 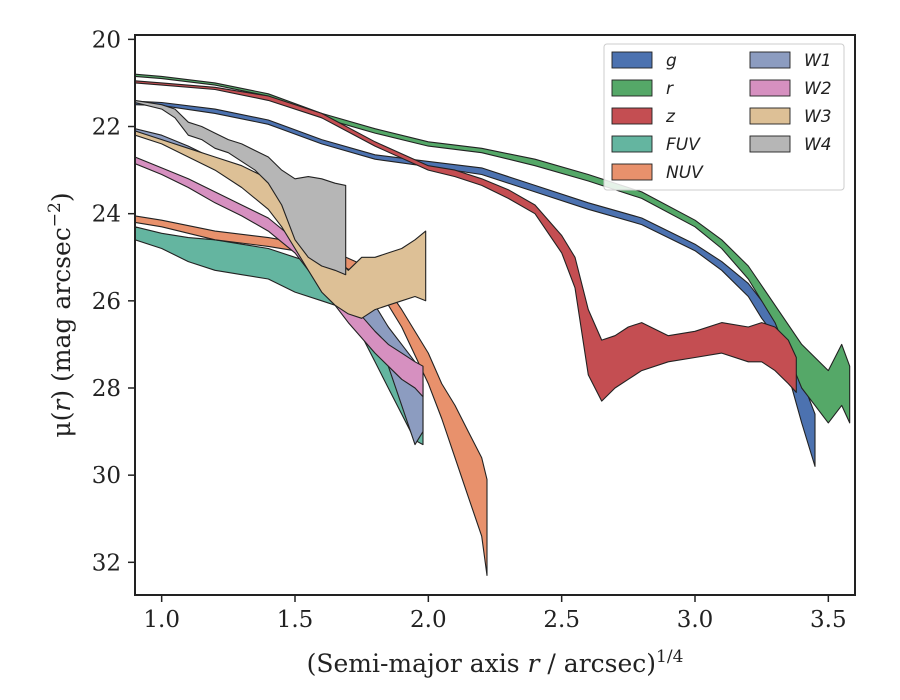 I want to click on legend-swatch-w4, so click(x=770, y=144).